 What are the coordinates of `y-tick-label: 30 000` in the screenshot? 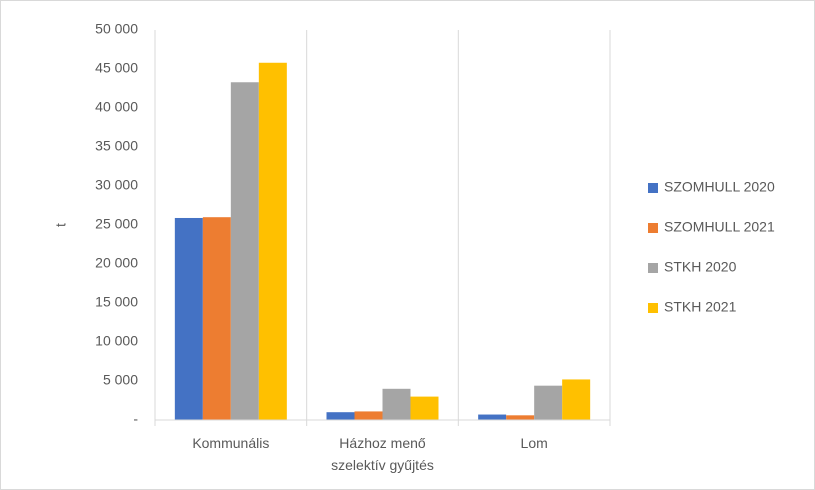 It's located at (116, 185).